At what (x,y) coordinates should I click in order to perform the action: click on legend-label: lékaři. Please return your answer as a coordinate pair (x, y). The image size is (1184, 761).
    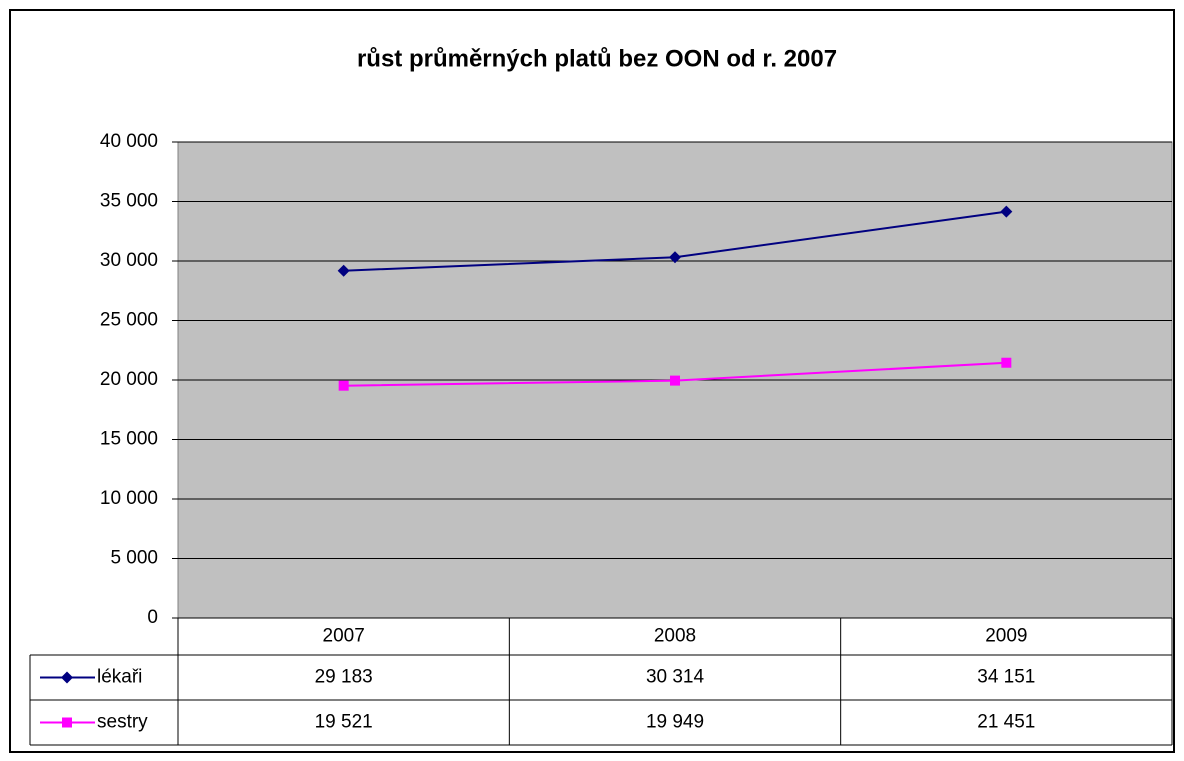
    Looking at the image, I should click on (119, 677).